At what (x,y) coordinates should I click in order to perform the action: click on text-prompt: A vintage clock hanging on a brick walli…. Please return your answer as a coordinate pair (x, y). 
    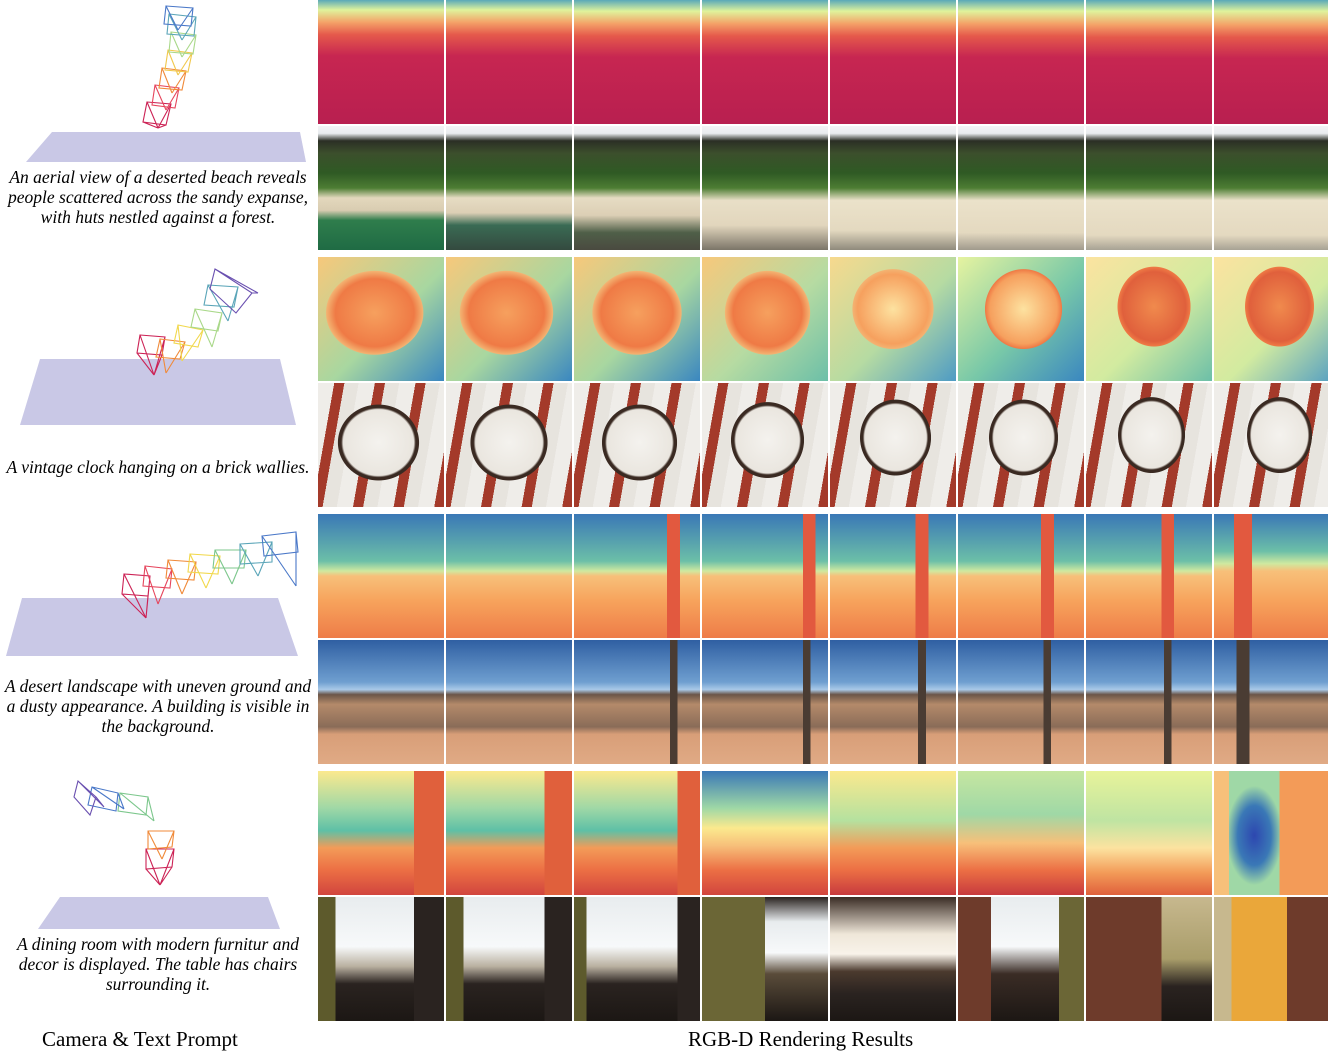
    Looking at the image, I should click on (158, 467).